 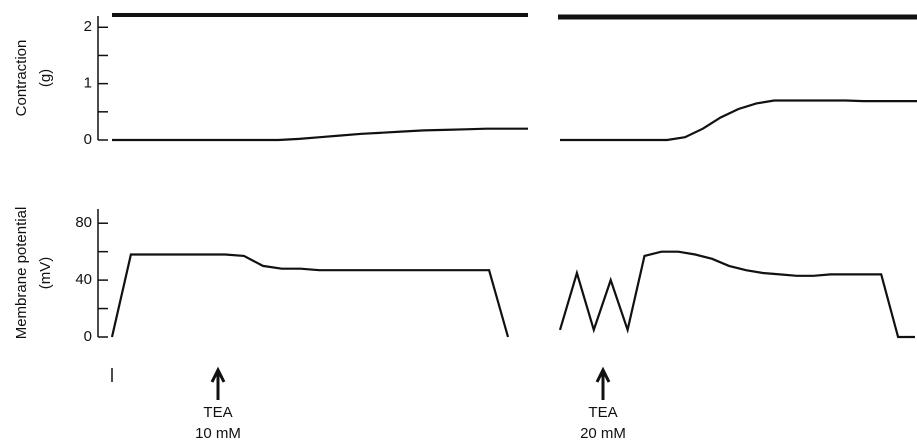 What do you see at coordinates (88, 83) in the screenshot?
I see `y-tick-label: 1` at bounding box center [88, 83].